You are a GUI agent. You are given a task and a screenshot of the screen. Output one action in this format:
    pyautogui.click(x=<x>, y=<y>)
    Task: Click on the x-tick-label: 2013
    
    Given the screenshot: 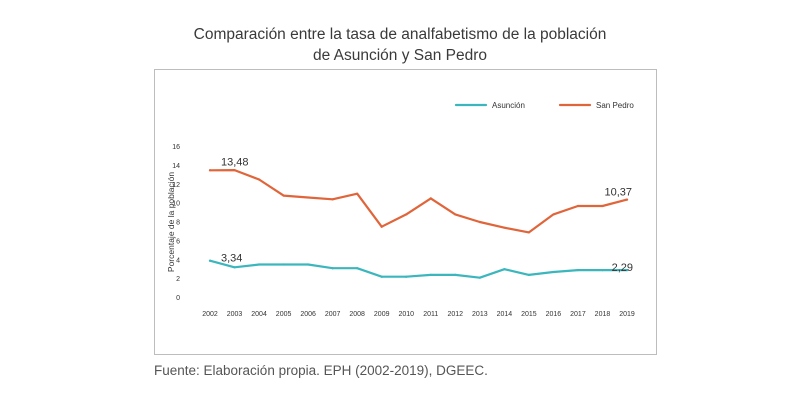 What is the action you would take?
    pyautogui.click(x=480, y=314)
    